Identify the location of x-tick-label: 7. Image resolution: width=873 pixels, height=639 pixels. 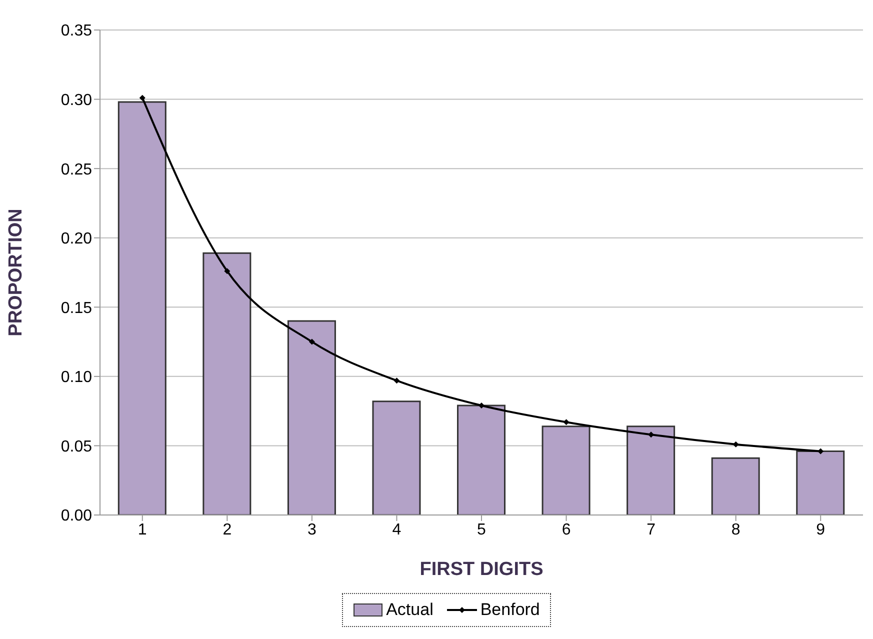
(651, 529).